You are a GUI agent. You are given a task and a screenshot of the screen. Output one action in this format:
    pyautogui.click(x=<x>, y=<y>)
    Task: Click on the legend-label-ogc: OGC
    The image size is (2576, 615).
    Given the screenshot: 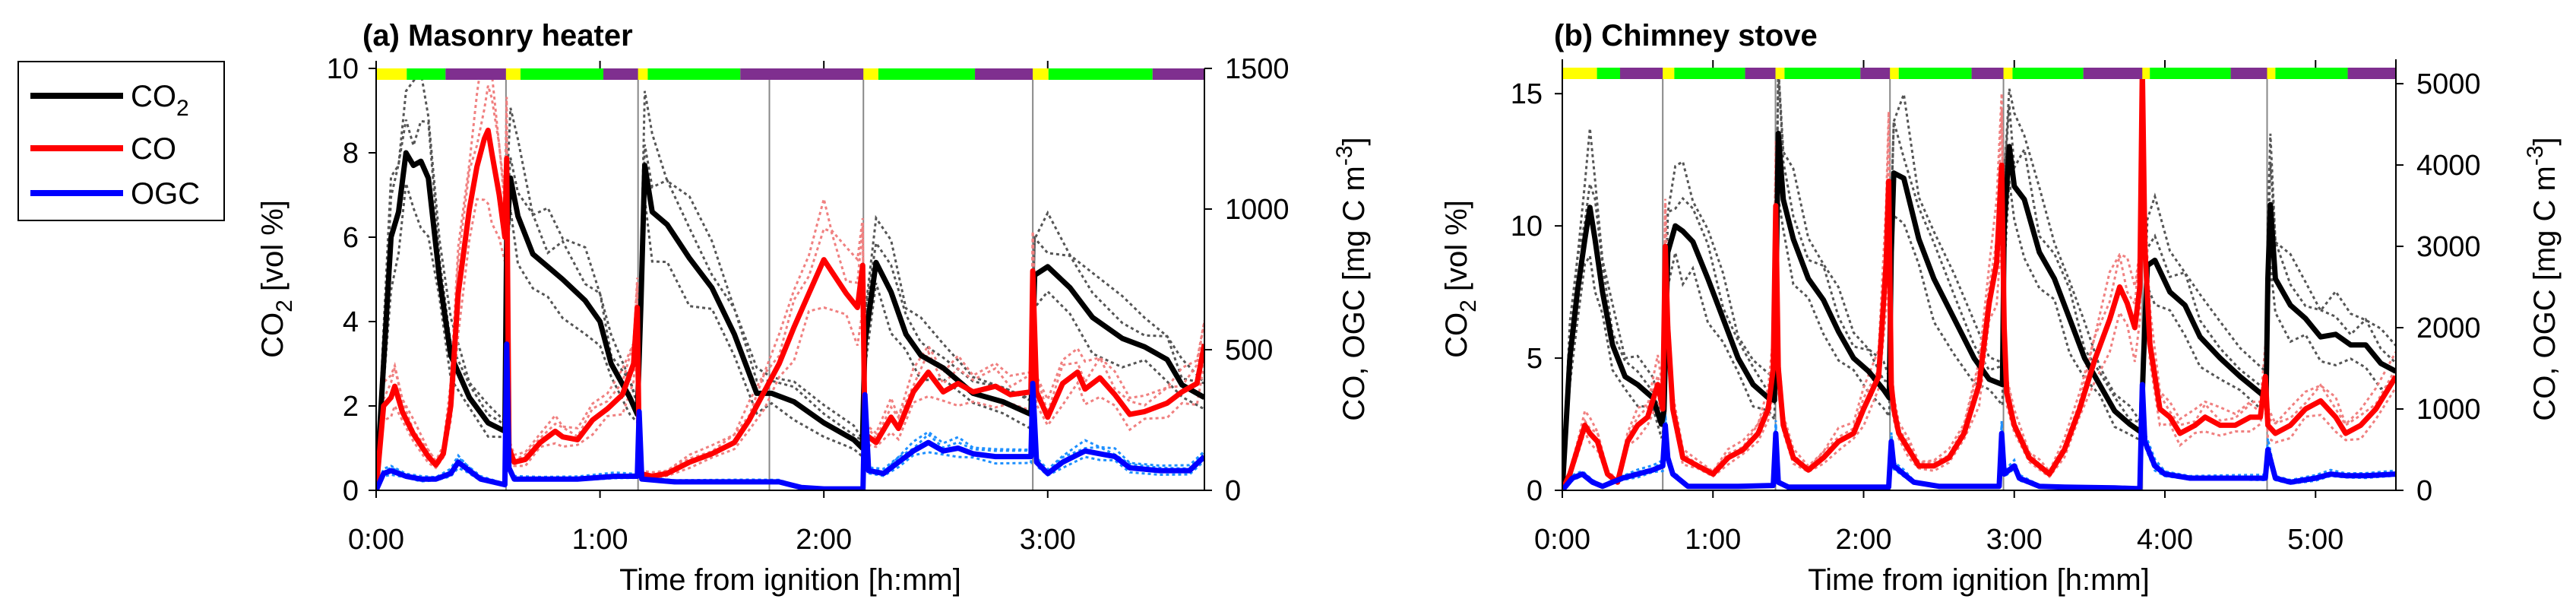 What is the action you would take?
    pyautogui.click(x=165, y=194)
    